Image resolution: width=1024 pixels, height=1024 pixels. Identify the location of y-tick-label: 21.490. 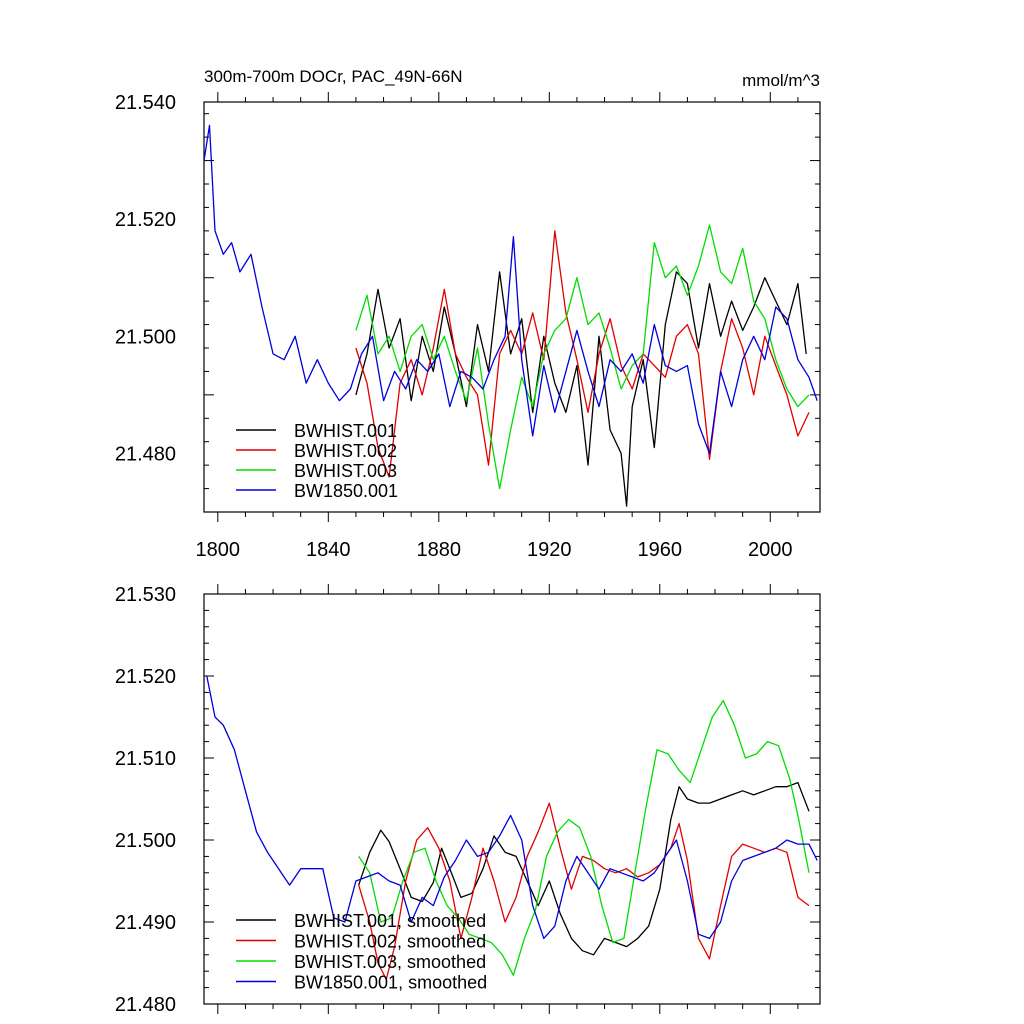
(145, 923).